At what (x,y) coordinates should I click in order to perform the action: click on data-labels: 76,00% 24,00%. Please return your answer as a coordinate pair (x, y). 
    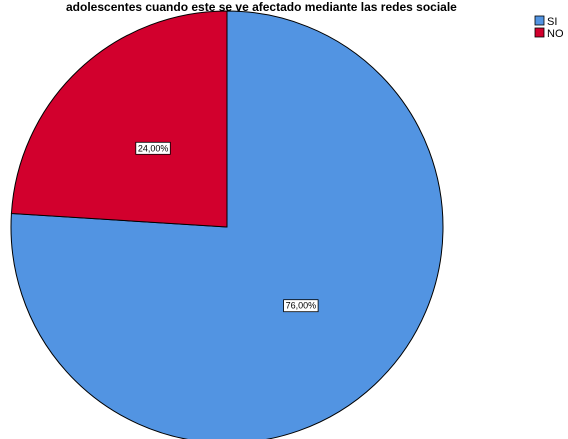
    Looking at the image, I should click on (227, 227).